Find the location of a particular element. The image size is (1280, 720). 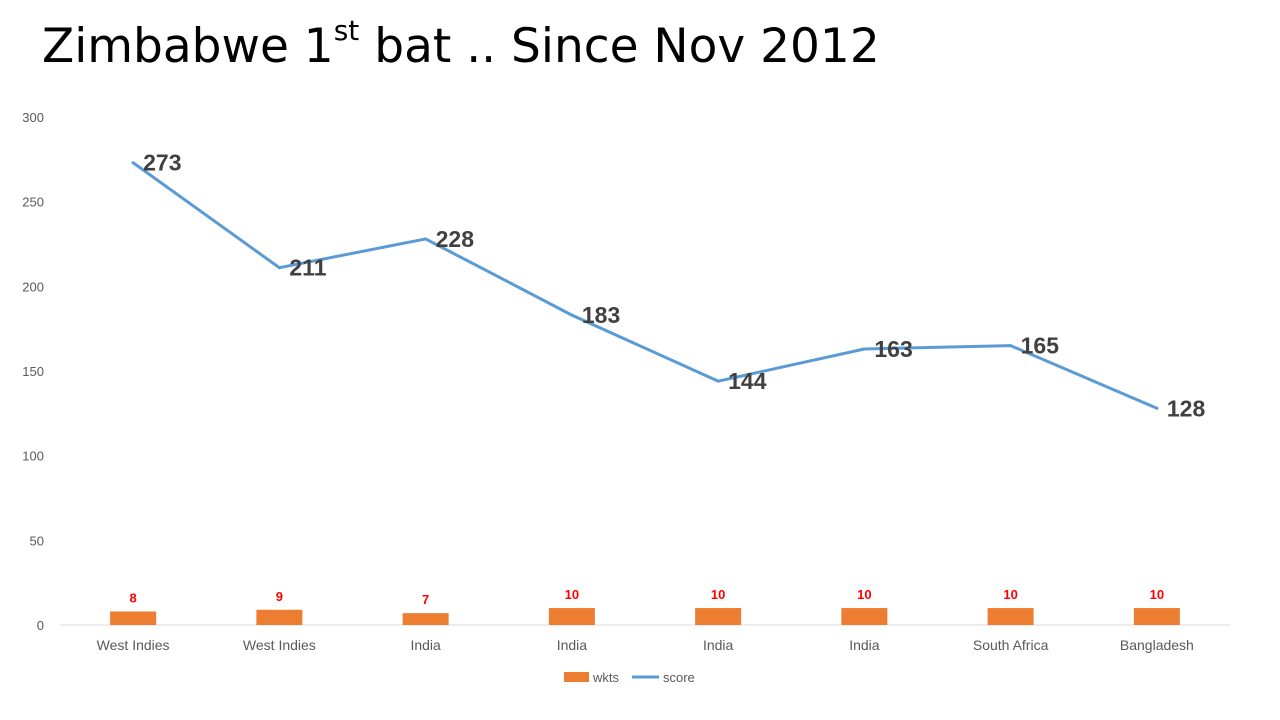

y-tick-label: 250 is located at coordinates (33, 202).